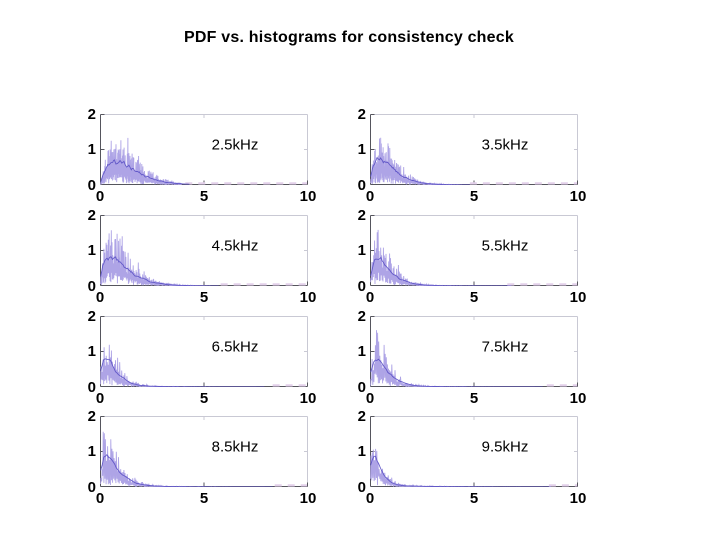 This screenshot has height=540, width=720. I want to click on frequency-label: 2.5kHz, so click(235, 145).